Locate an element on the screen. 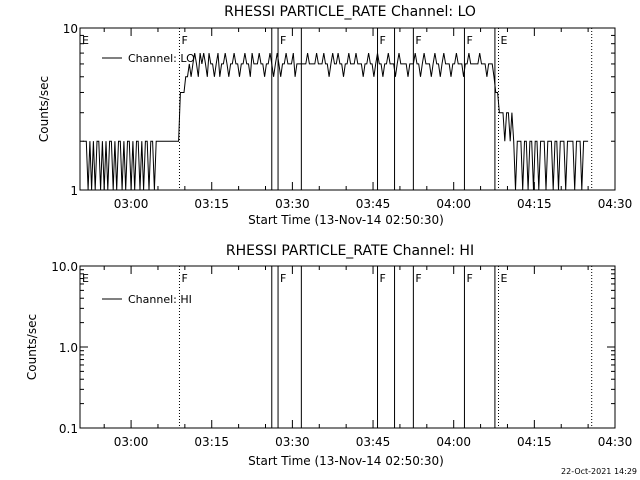 The height and width of the screenshot is (480, 640). y-tick-label: 1 is located at coordinates (74, 191).